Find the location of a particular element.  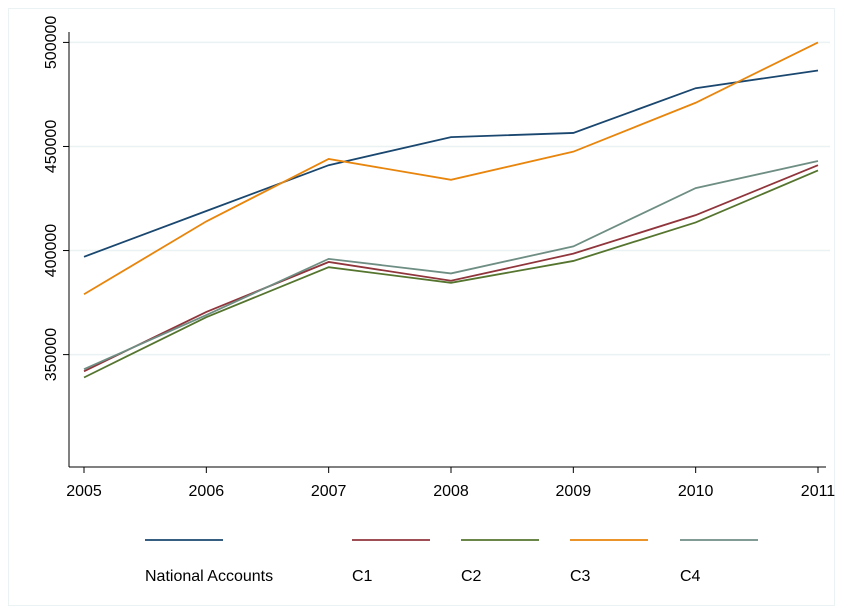

legend-label: C2 is located at coordinates (471, 576).